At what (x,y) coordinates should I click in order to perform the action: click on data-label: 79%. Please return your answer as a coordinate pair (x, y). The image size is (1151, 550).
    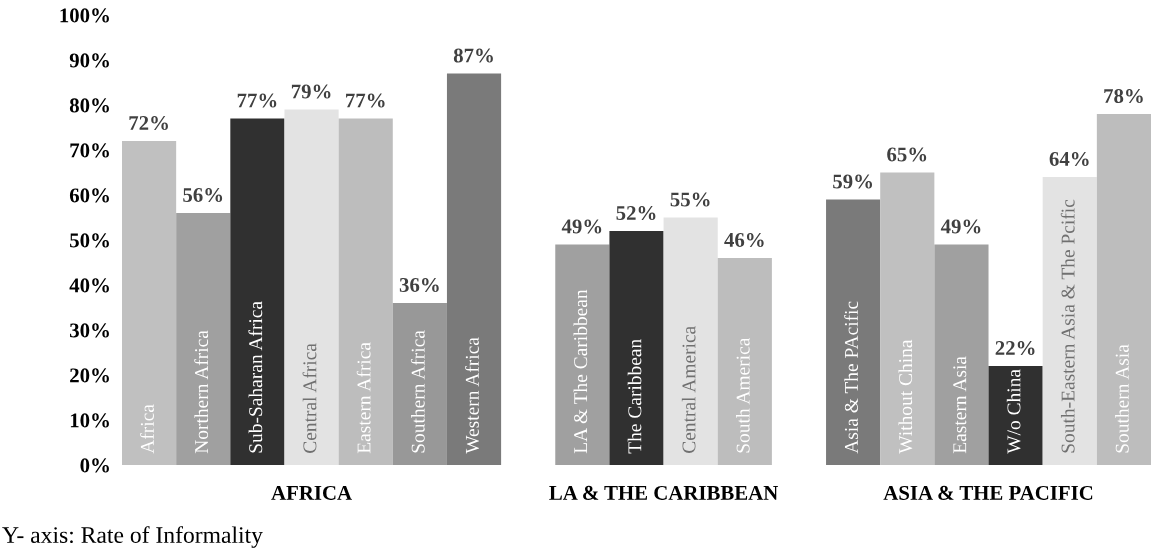
    Looking at the image, I should click on (311, 91).